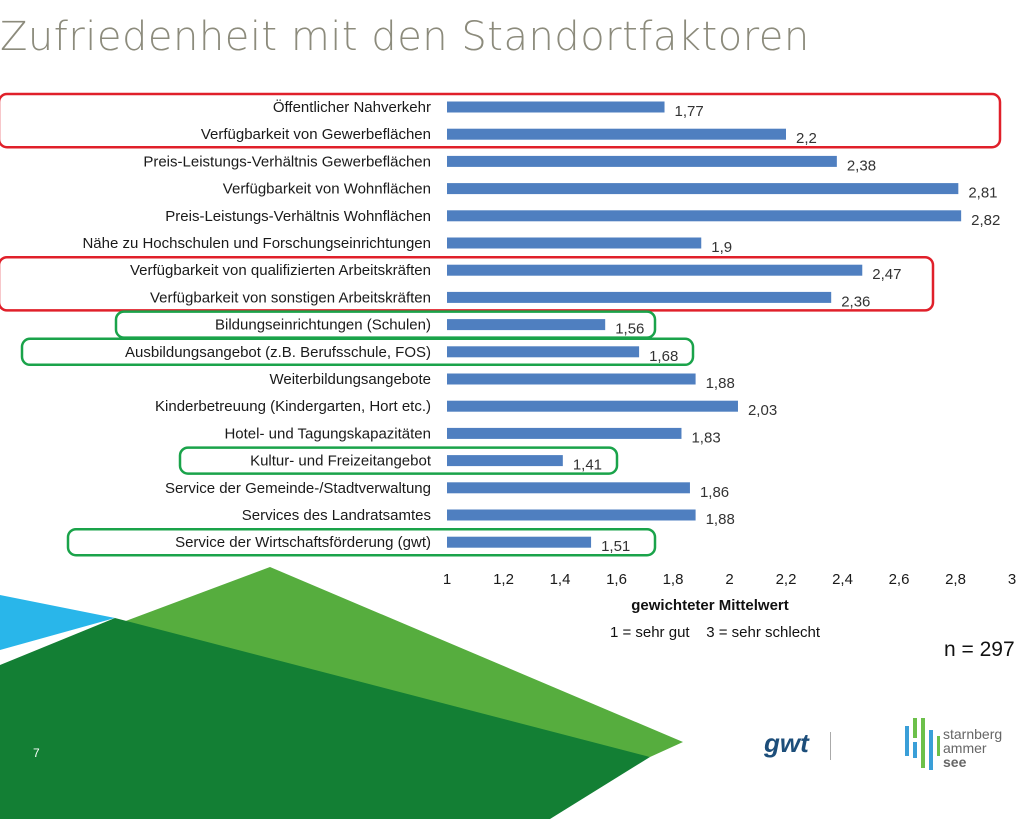  Describe the element at coordinates (1012, 579) in the screenshot. I see `x-tick-label: 3` at that location.